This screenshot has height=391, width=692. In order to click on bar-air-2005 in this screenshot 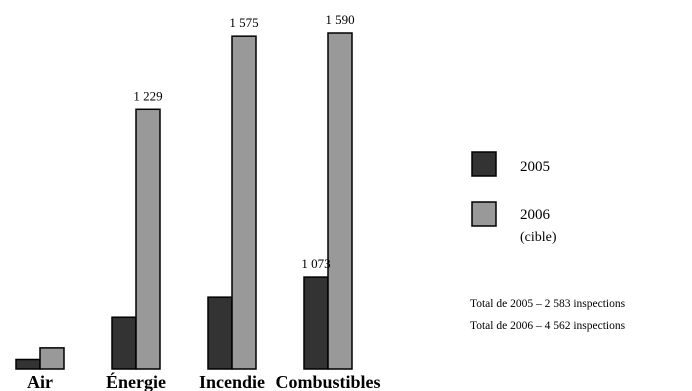, I will do `click(28, 364)`.